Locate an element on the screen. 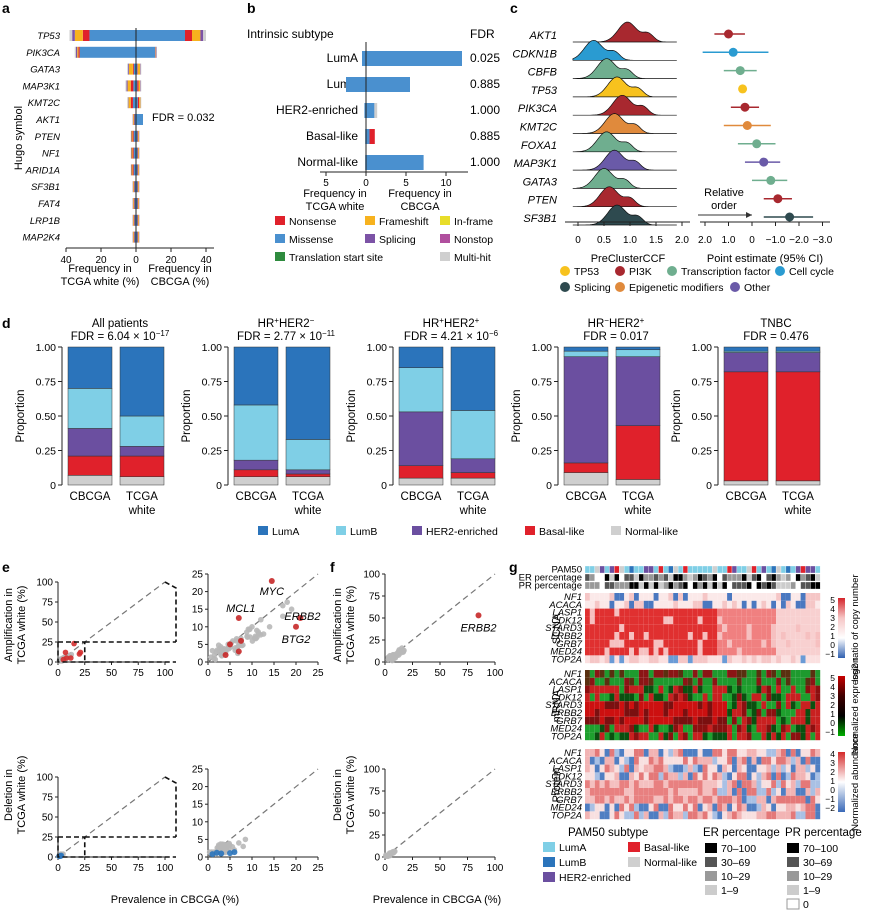 This screenshot has width=869, height=918. panel-d-xcat: TCGA is located at coordinates (473, 497).